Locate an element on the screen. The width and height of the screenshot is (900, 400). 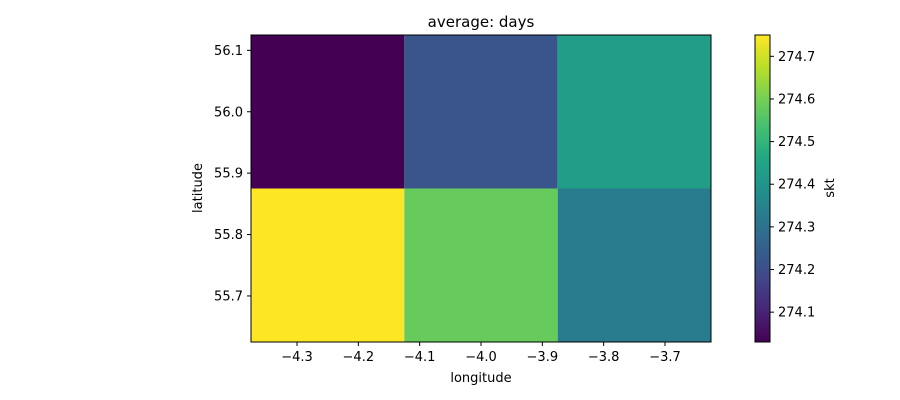
x-tick-label: −3.7 is located at coordinates (665, 357).